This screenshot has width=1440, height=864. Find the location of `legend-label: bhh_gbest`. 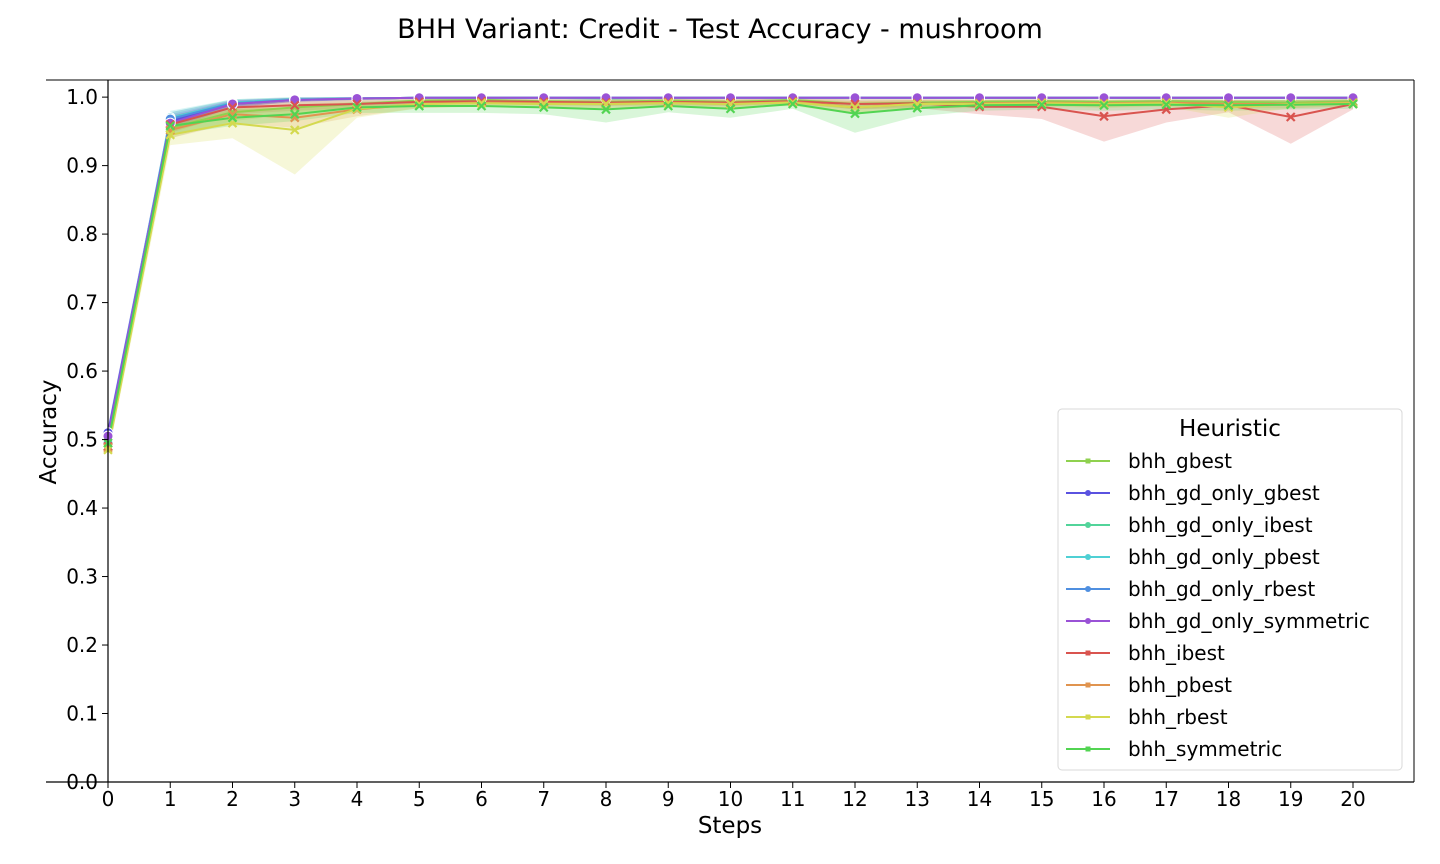

legend-label: bhh_gbest is located at coordinates (1180, 461).